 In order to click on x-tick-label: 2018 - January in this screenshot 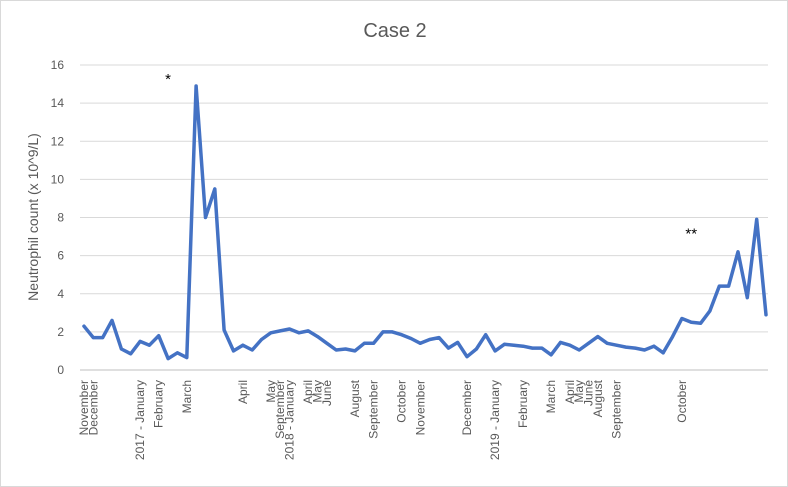, I will do `click(290, 420)`.